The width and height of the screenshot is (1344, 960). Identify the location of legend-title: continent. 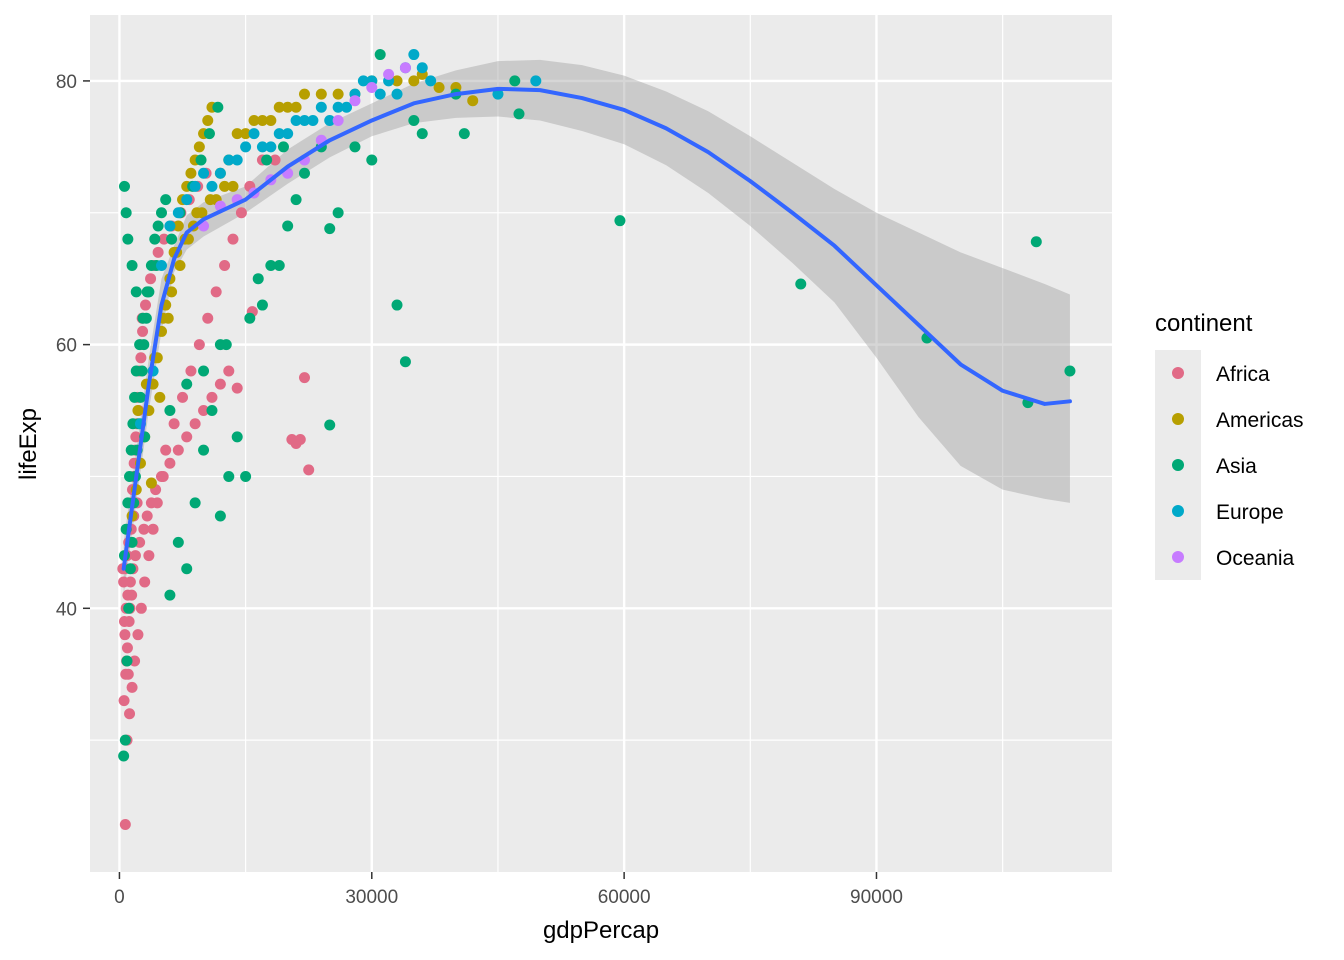
(1204, 323).